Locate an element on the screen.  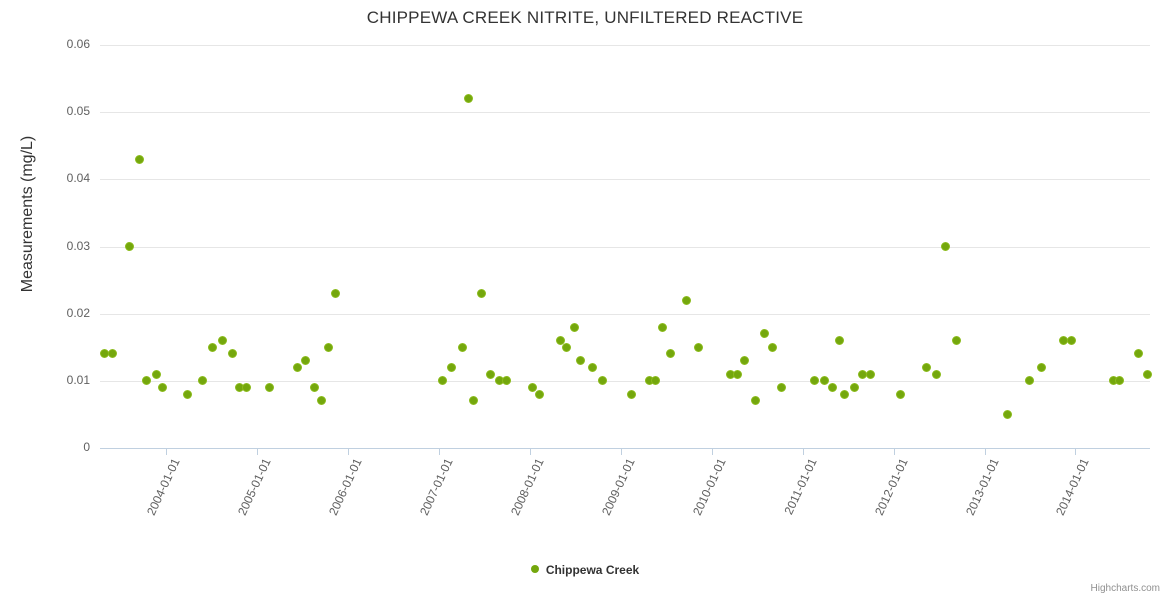
y-axis-tick-label: 0.05 is located at coordinates (78, 111).